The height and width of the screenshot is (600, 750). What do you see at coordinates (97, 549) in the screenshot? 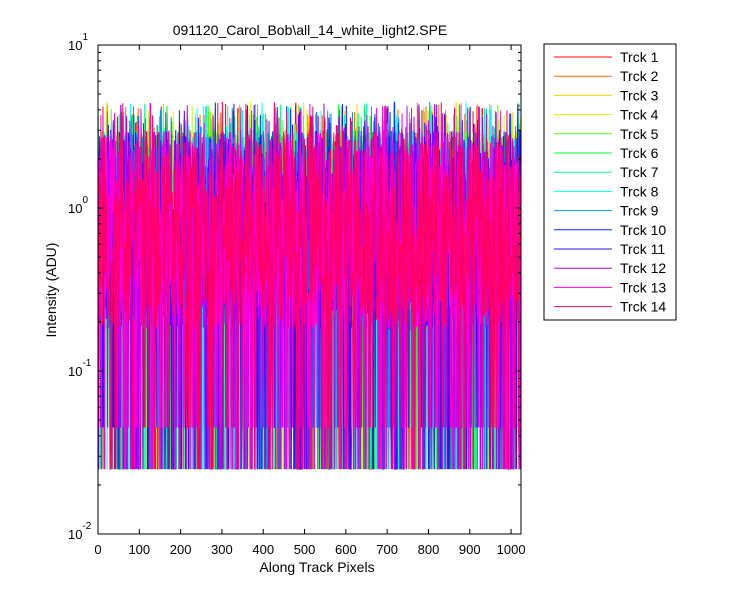
I see `x-tick-label: 0` at bounding box center [97, 549].